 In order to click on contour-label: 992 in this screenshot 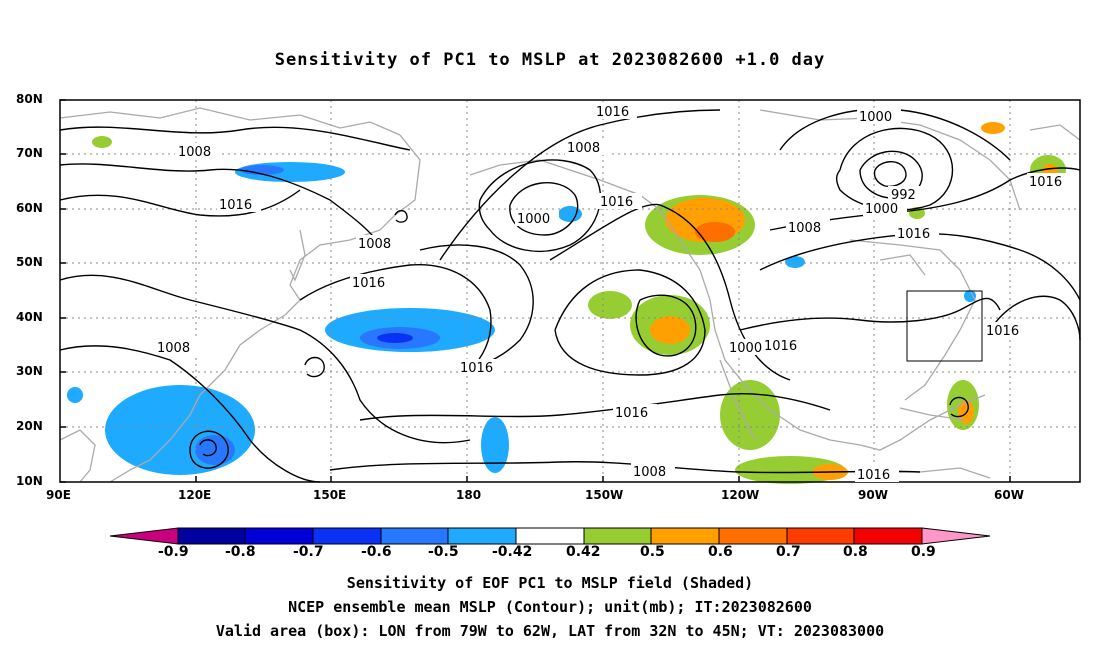, I will do `click(906, 194)`.